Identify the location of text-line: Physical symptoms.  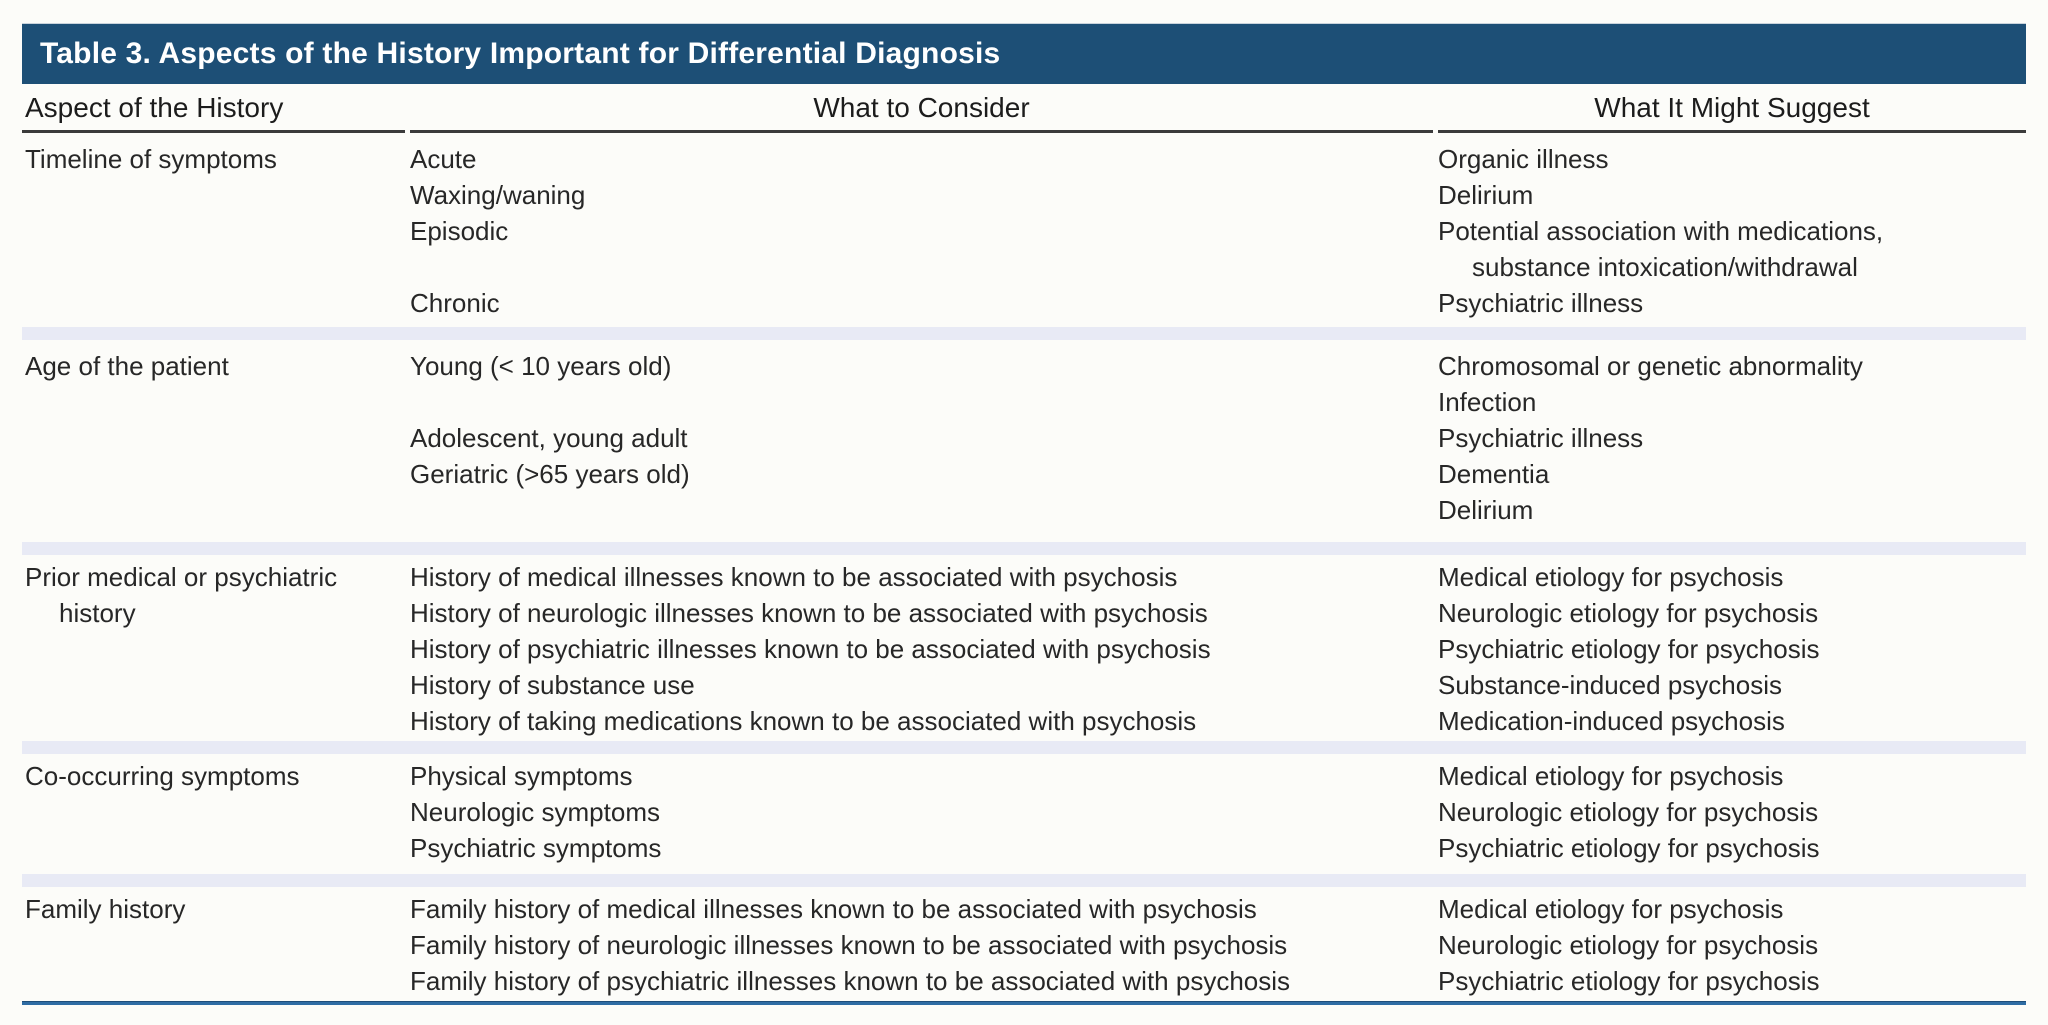
(521, 776).